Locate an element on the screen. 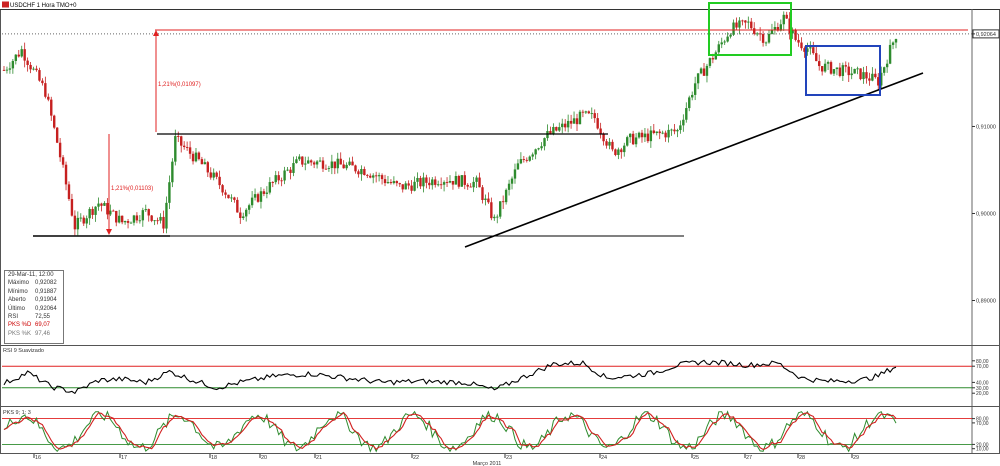  info-label: Máximo is located at coordinates (19, 283).